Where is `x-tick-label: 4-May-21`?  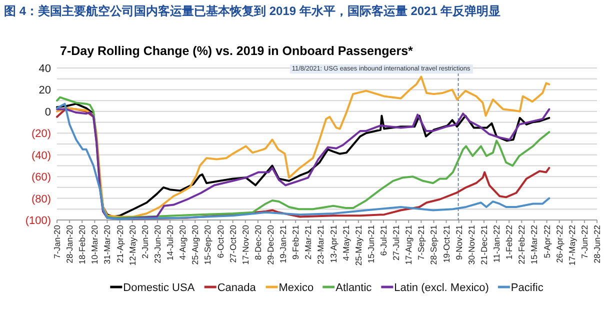 x-tick-label: 4-May-21 is located at coordinates (345, 242).